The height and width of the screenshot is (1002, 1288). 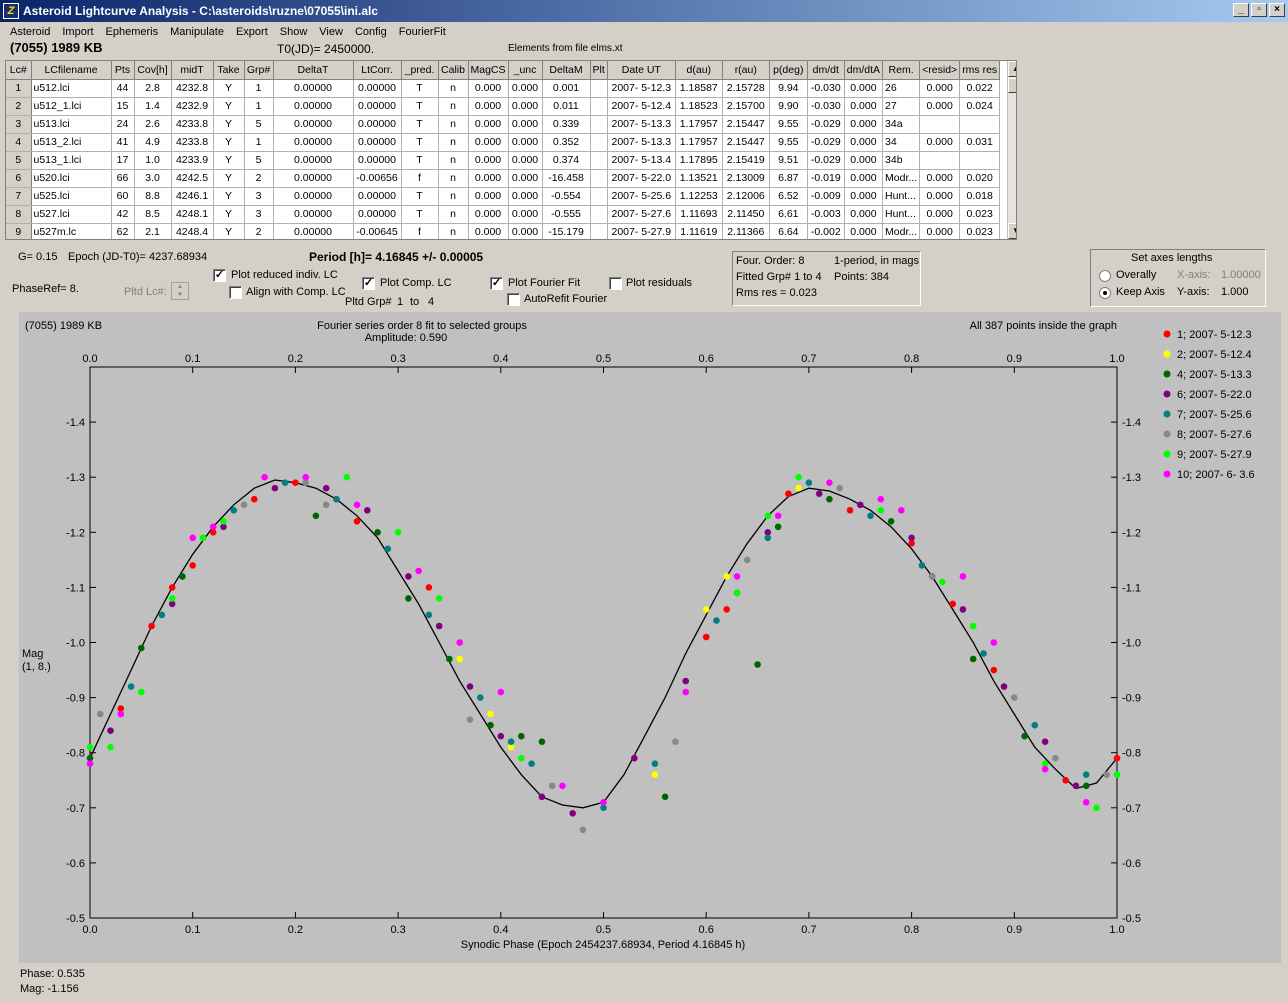 I want to click on table-cell: 6, so click(x=19, y=178).